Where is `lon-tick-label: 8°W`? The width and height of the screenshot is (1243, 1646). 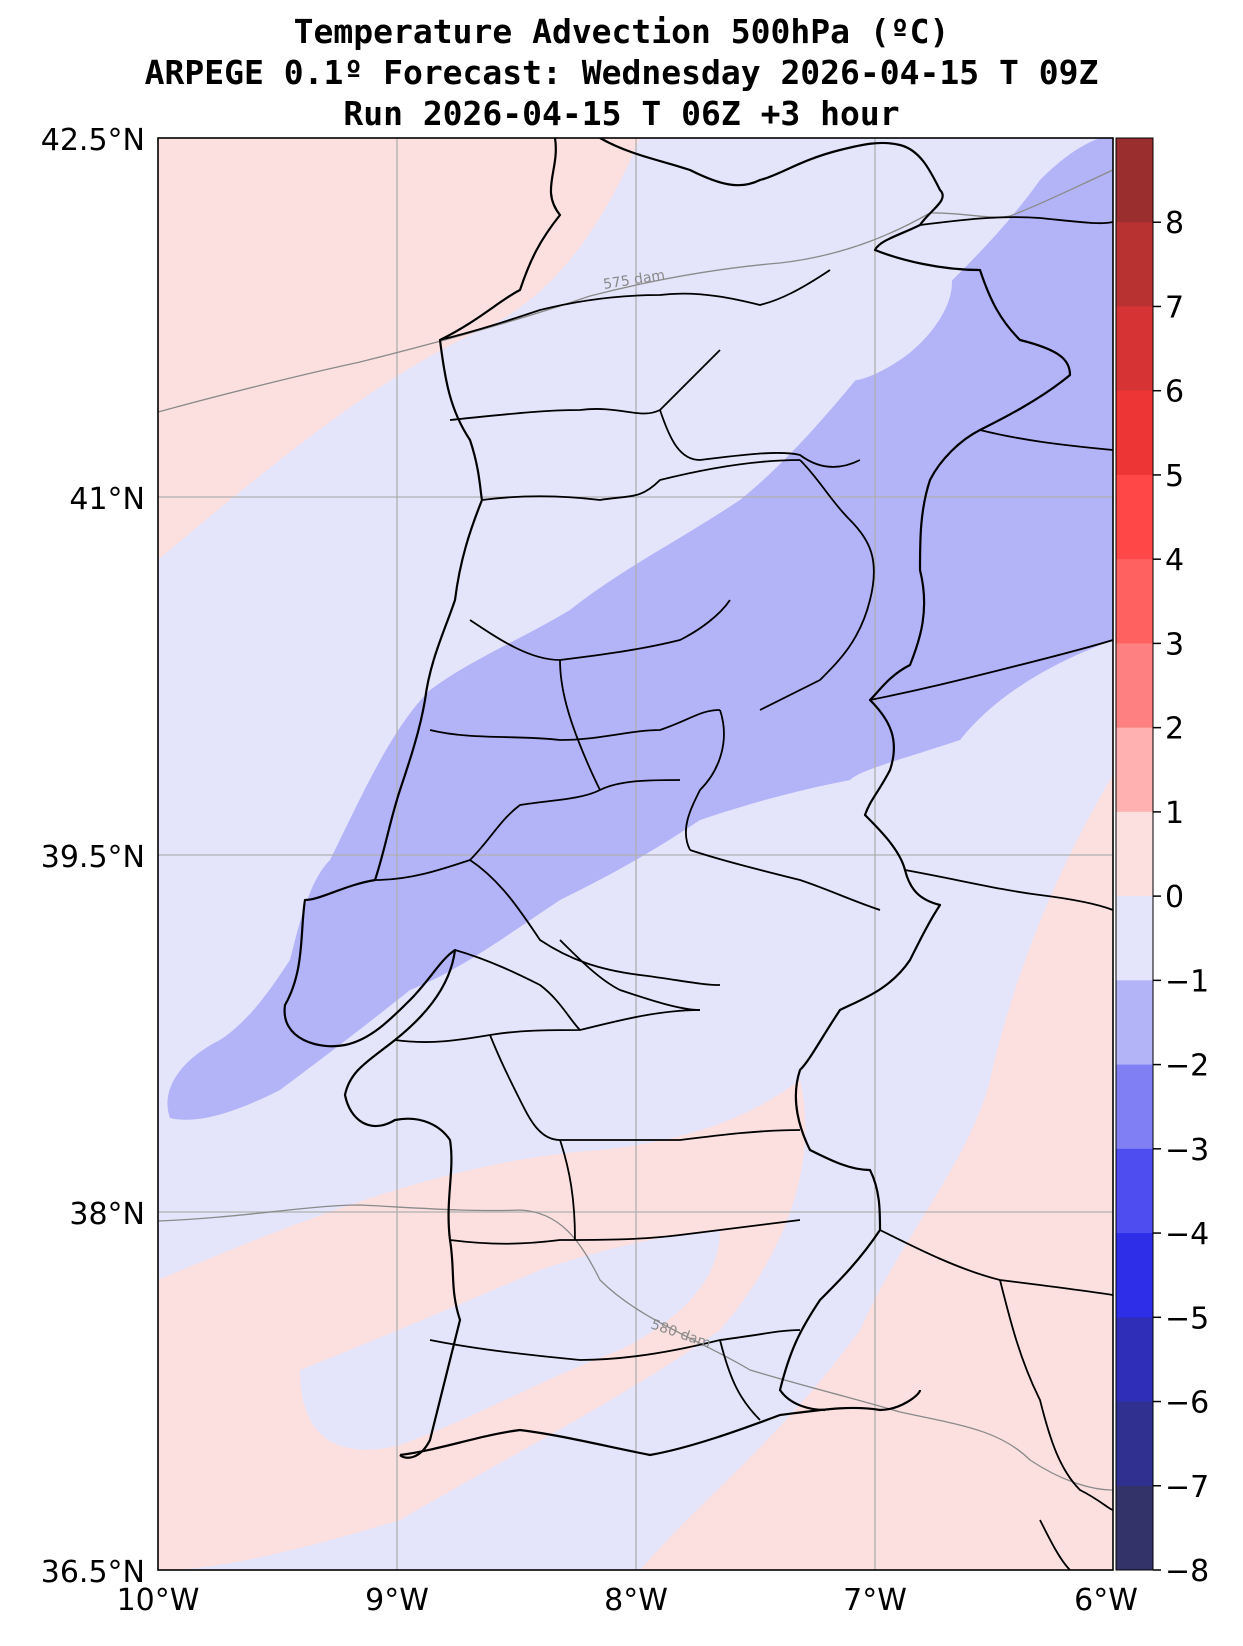
lon-tick-label: 8°W is located at coordinates (636, 1600).